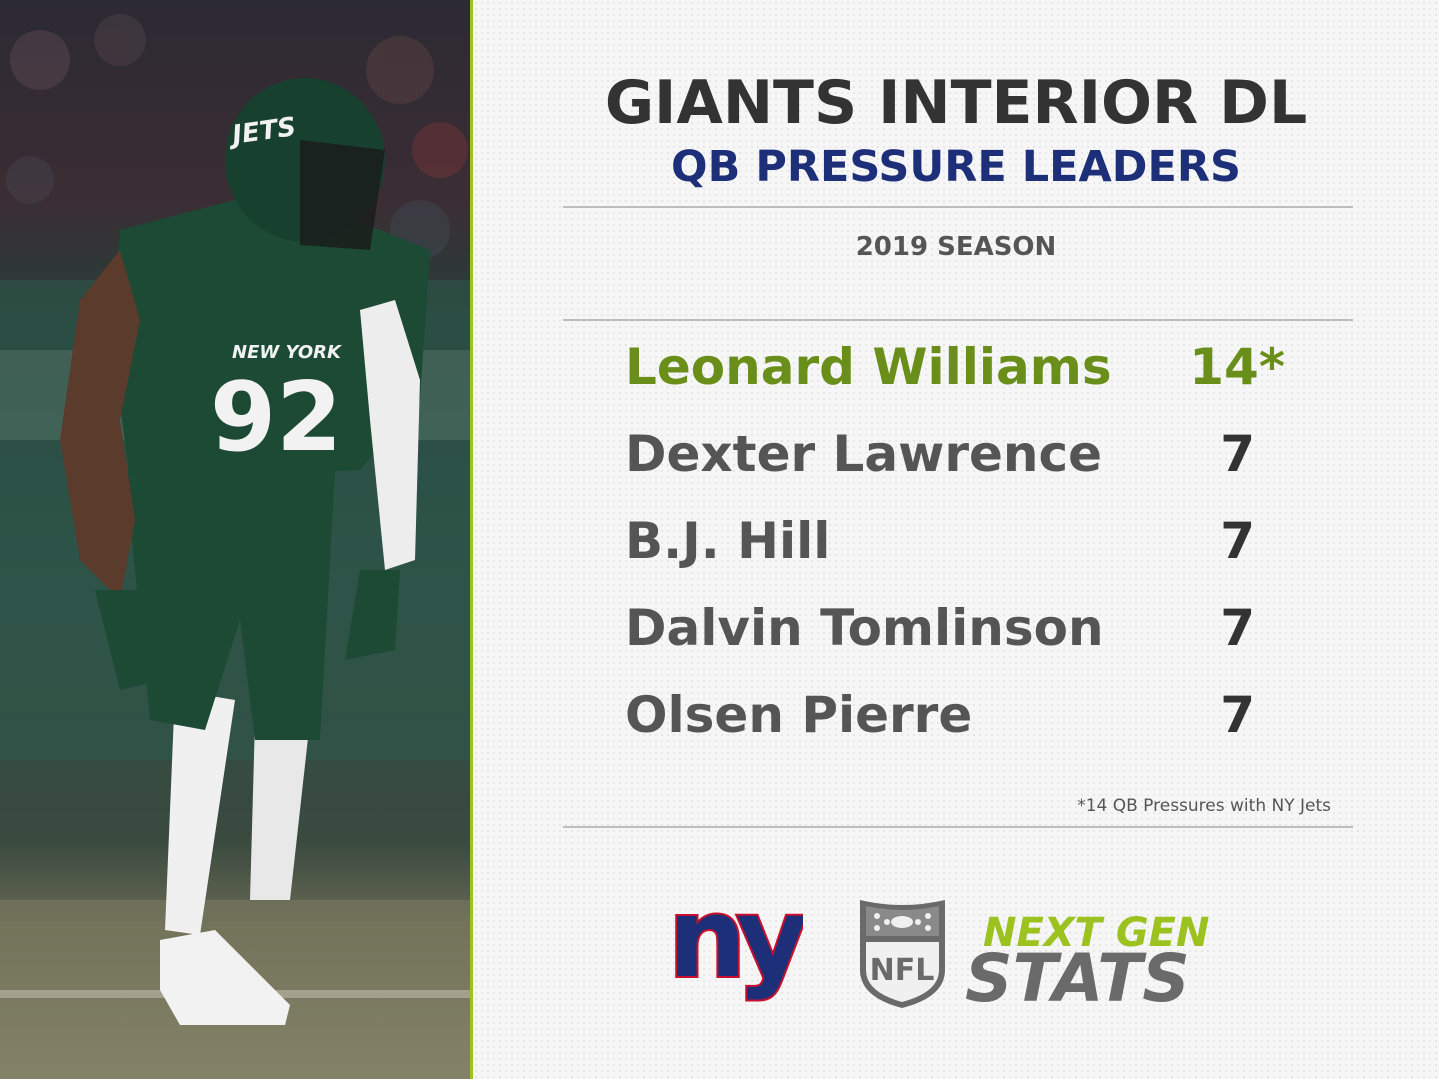 The height and width of the screenshot is (1079, 1439). Describe the element at coordinates (958, 320) in the screenshot. I see `divider-mid` at that location.